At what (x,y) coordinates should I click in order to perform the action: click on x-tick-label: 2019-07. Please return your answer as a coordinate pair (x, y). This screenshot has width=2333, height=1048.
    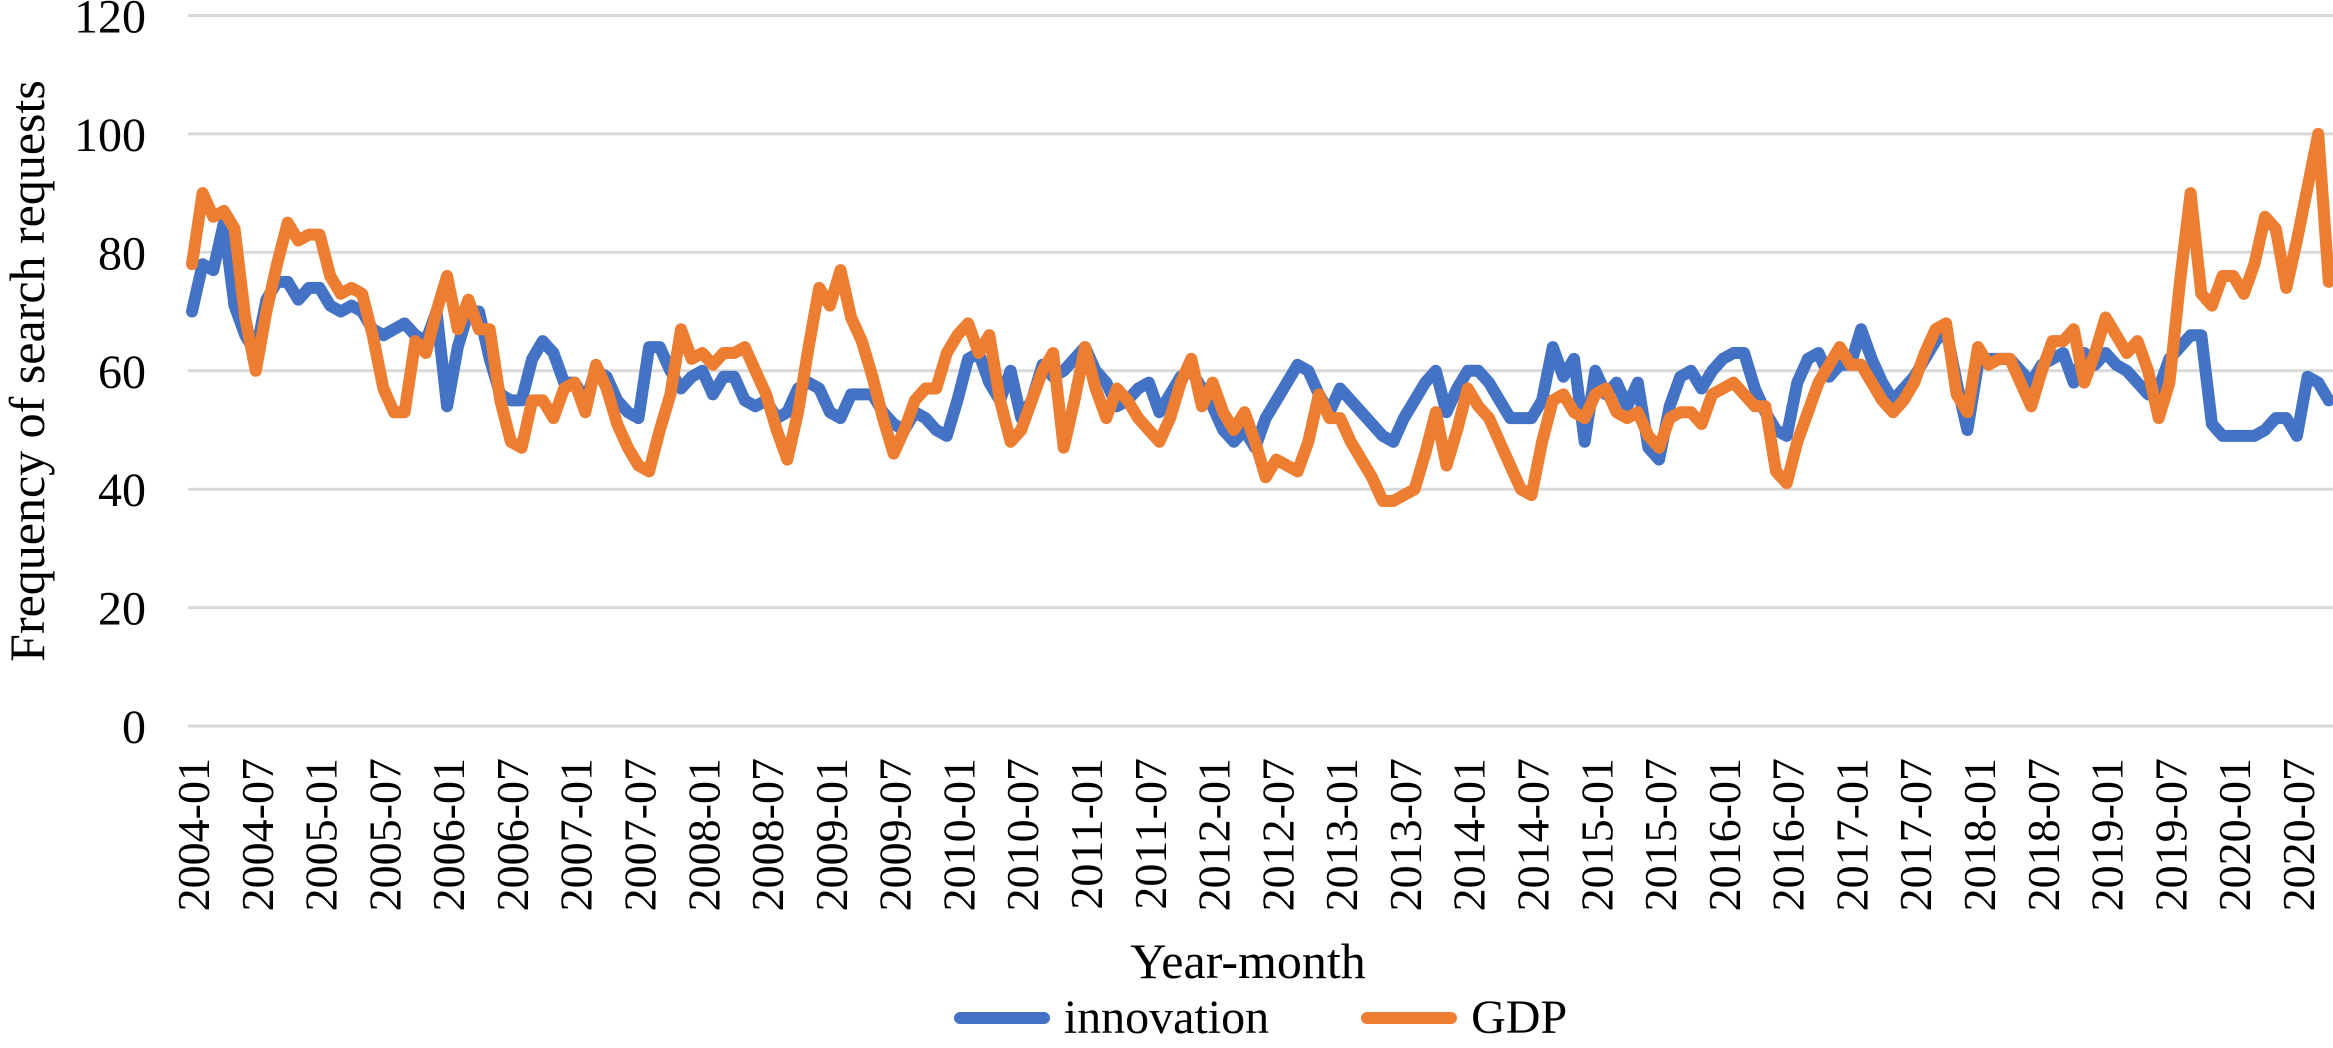
    Looking at the image, I should click on (2170, 834).